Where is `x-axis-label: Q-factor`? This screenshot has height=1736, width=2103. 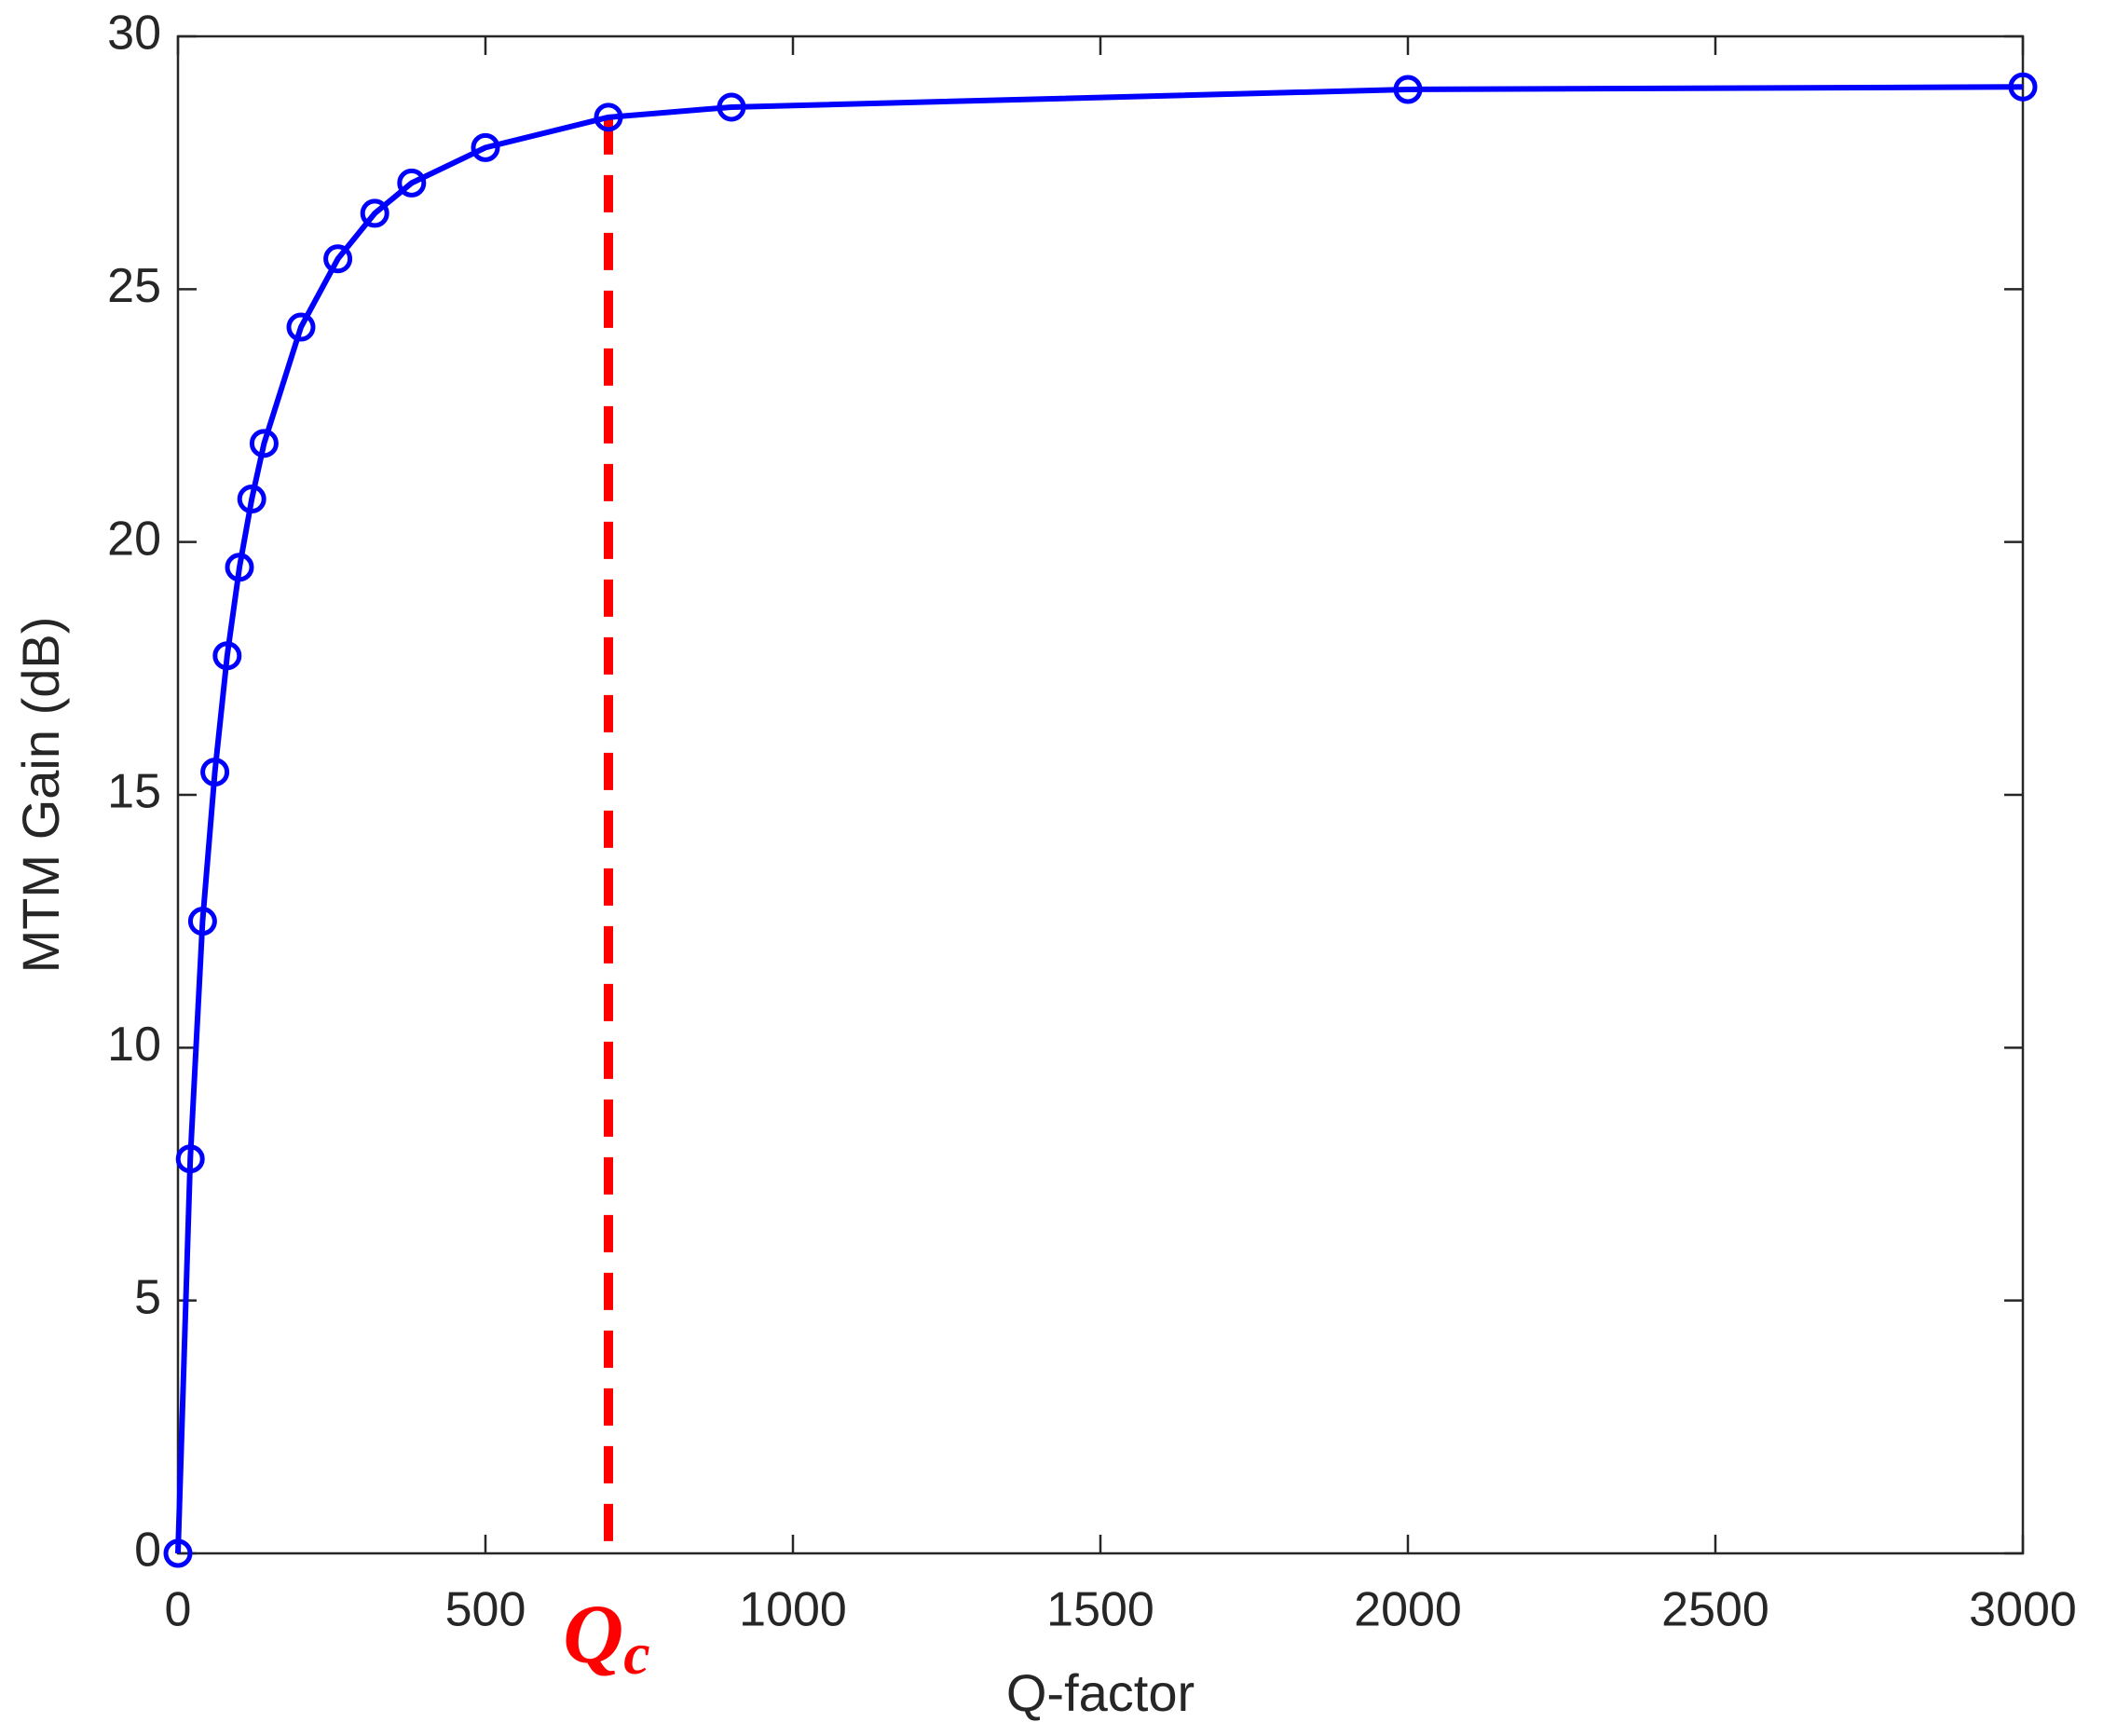
x-axis-label: Q-factor is located at coordinates (1100, 1692).